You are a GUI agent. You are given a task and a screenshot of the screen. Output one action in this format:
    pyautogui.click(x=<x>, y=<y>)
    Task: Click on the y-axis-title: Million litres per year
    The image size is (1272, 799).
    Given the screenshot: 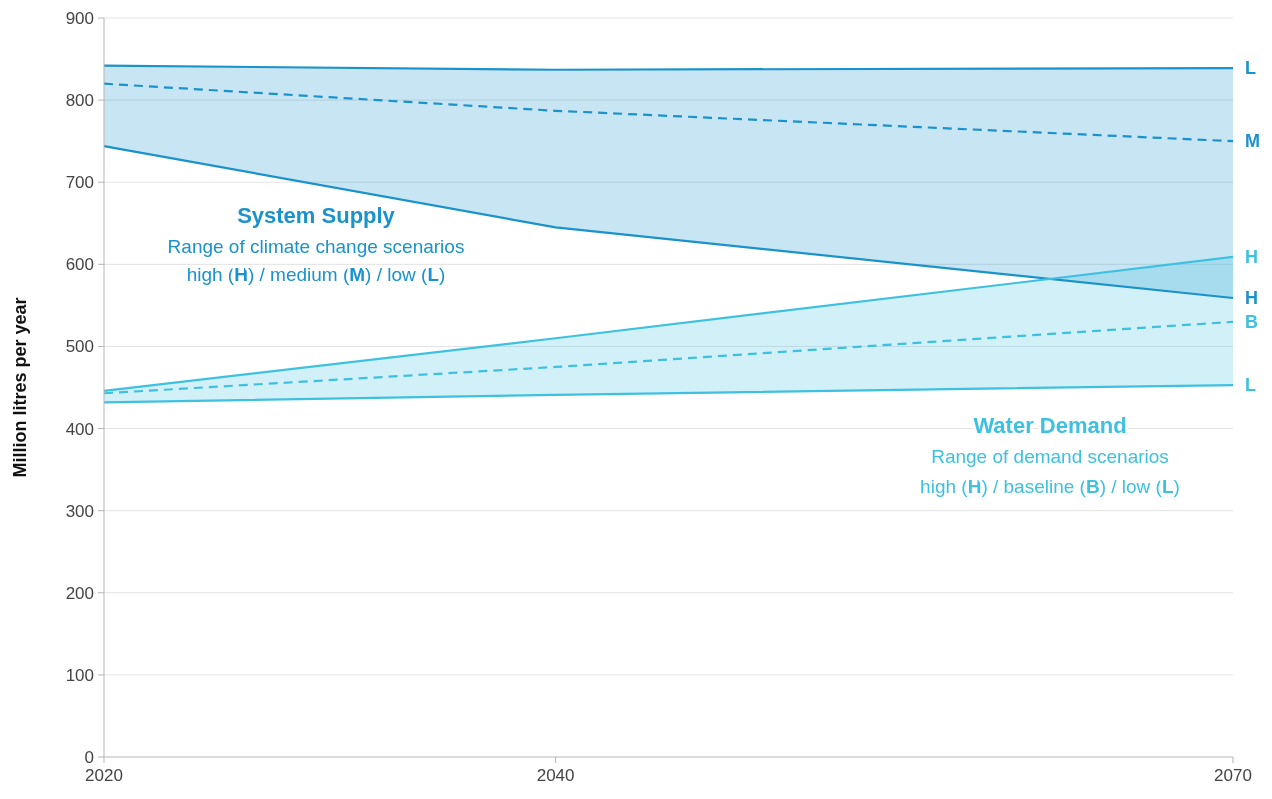 What is the action you would take?
    pyautogui.click(x=20, y=387)
    